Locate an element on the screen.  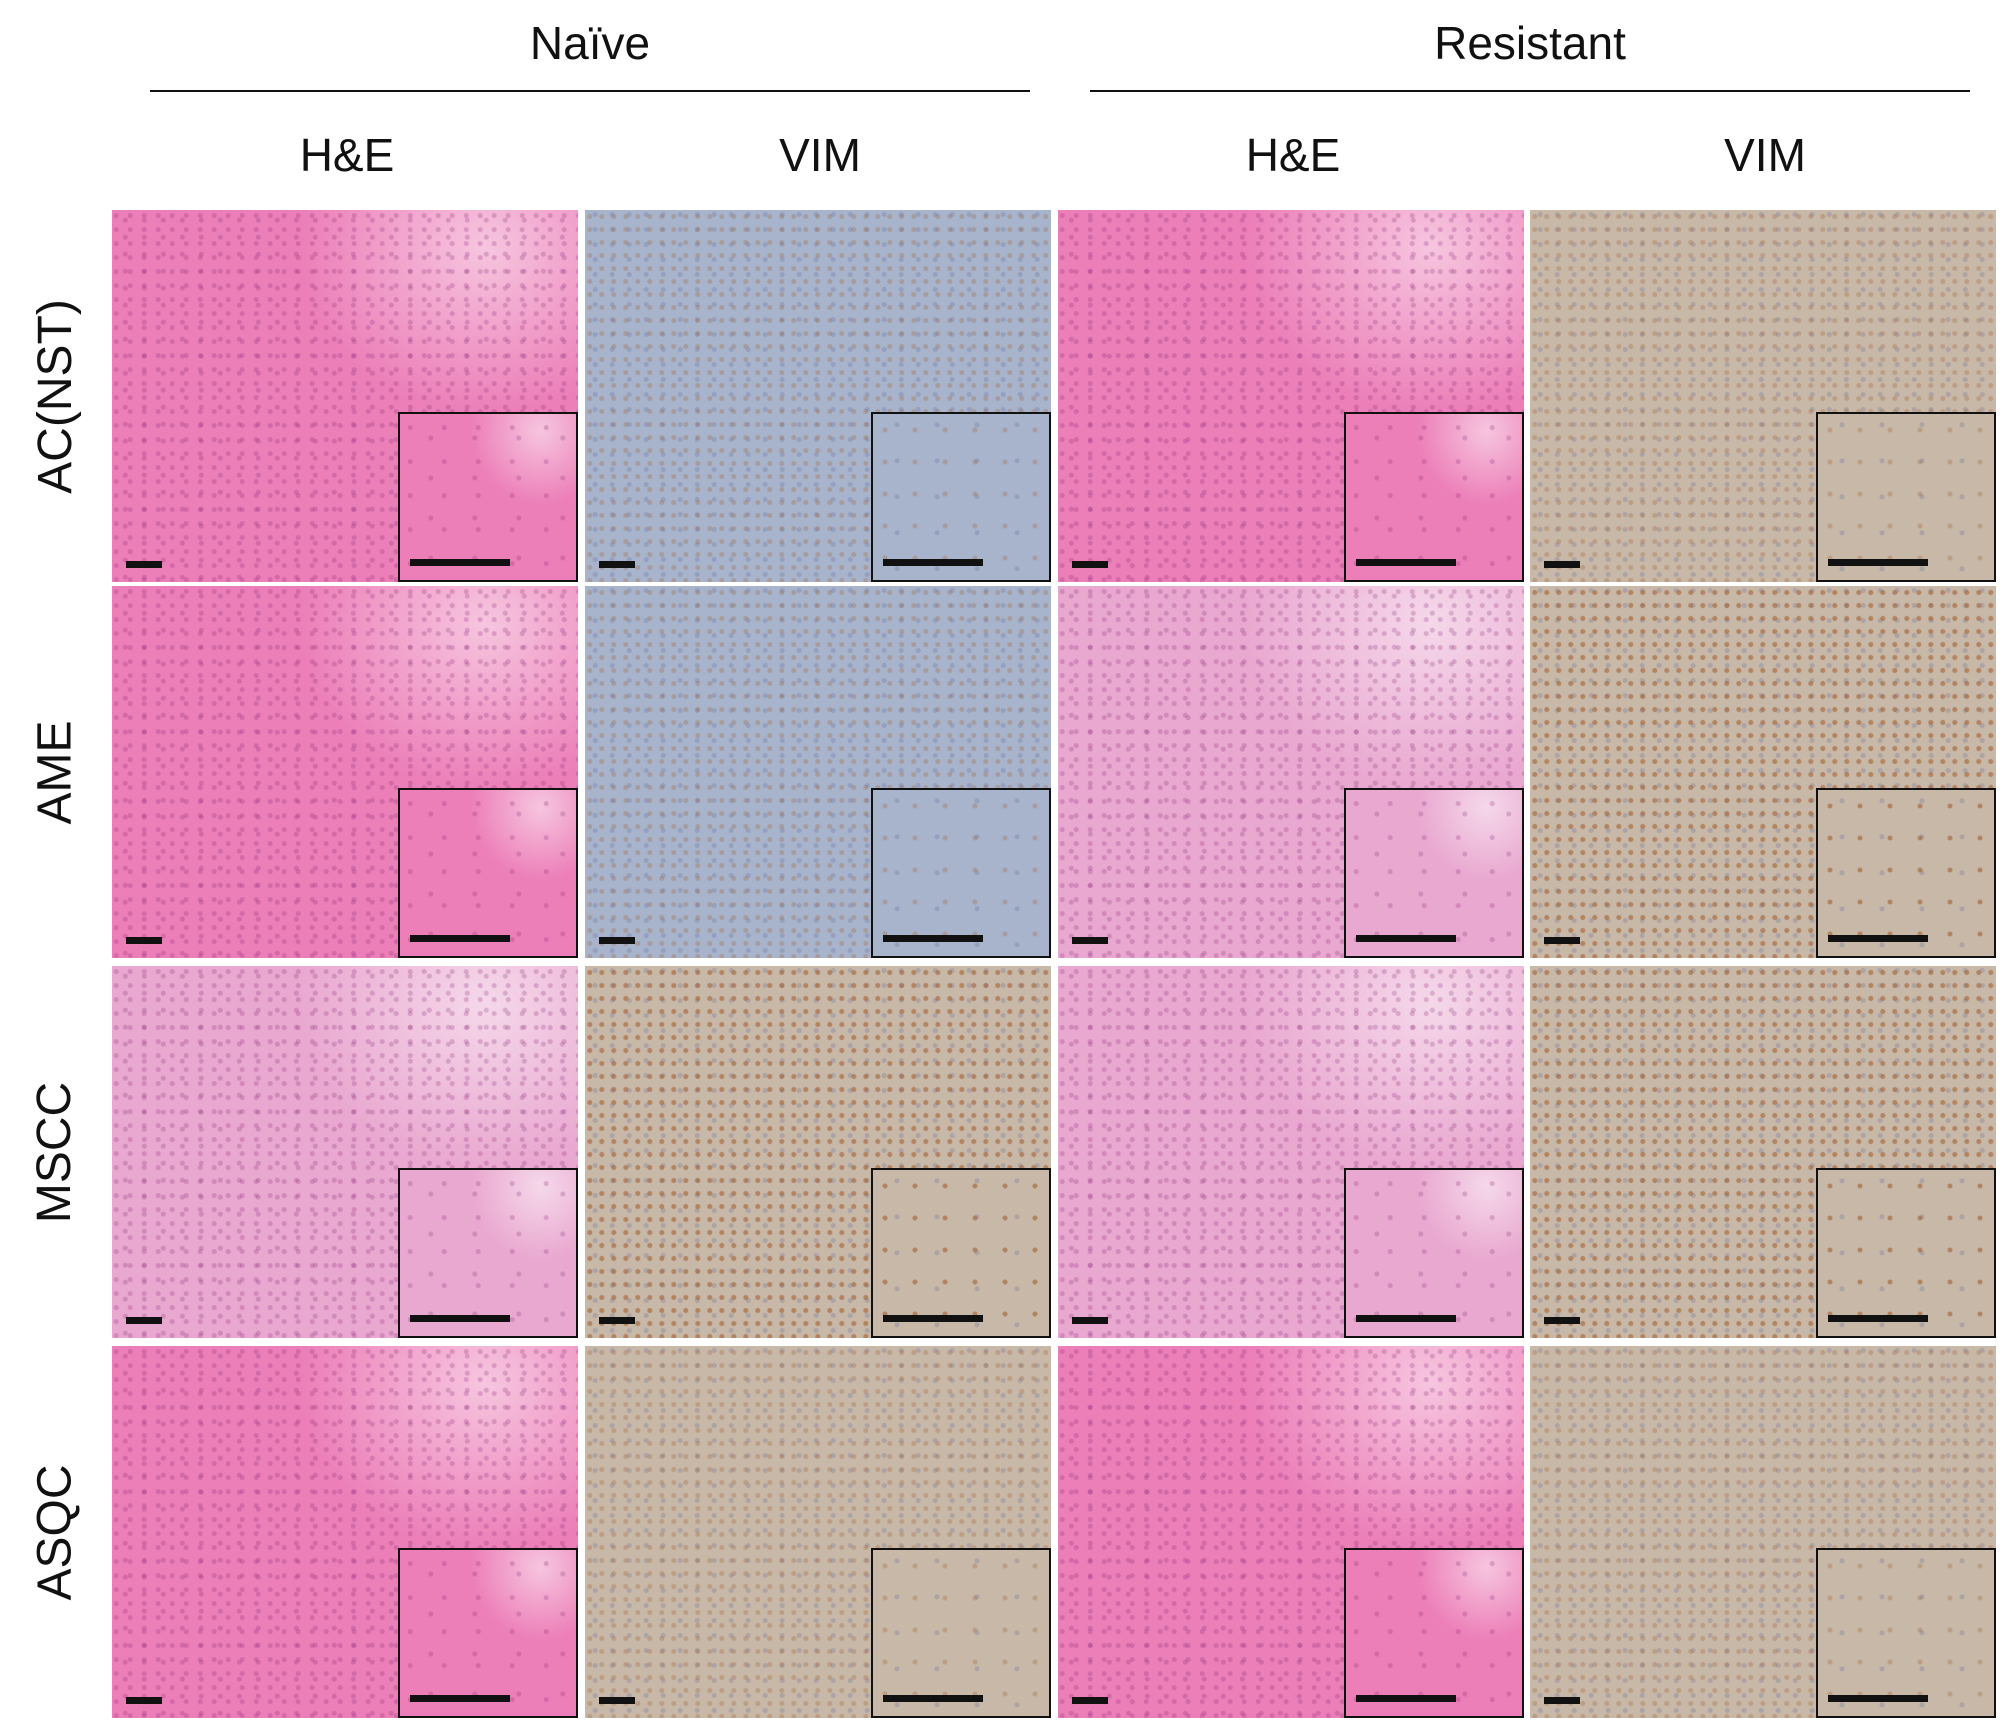
micrograph-asqc-resistant-he is located at coordinates (1291, 1532).